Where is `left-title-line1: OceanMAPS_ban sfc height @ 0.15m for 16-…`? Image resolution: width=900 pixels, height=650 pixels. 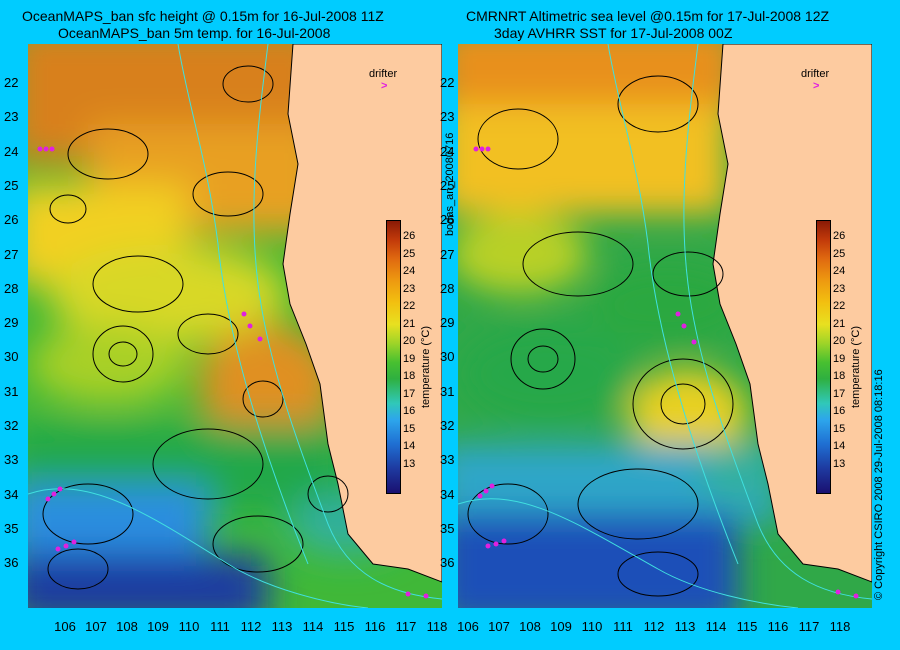
left-title-line1: OceanMAPS_ban sfc height @ 0.15m for 16-… is located at coordinates (203, 16).